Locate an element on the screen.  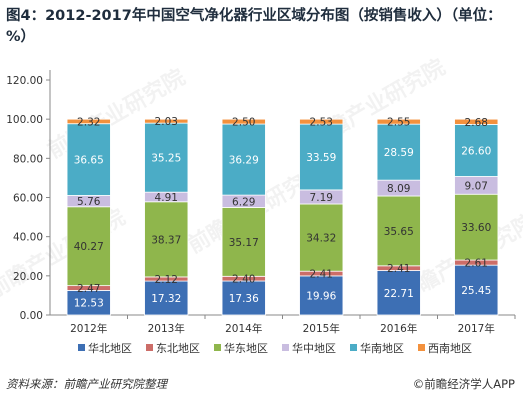
data-label-5-5: 2.68 is located at coordinates (476, 123).